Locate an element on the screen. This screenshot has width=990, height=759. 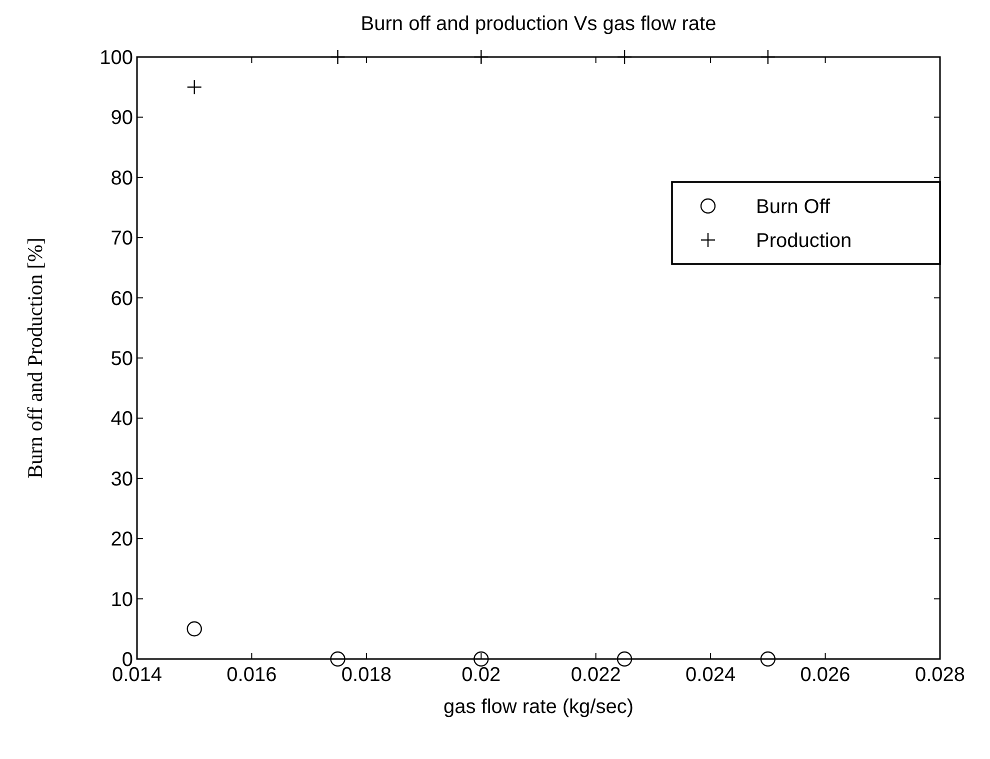
y-tick-label: 90 is located at coordinates (121, 118).